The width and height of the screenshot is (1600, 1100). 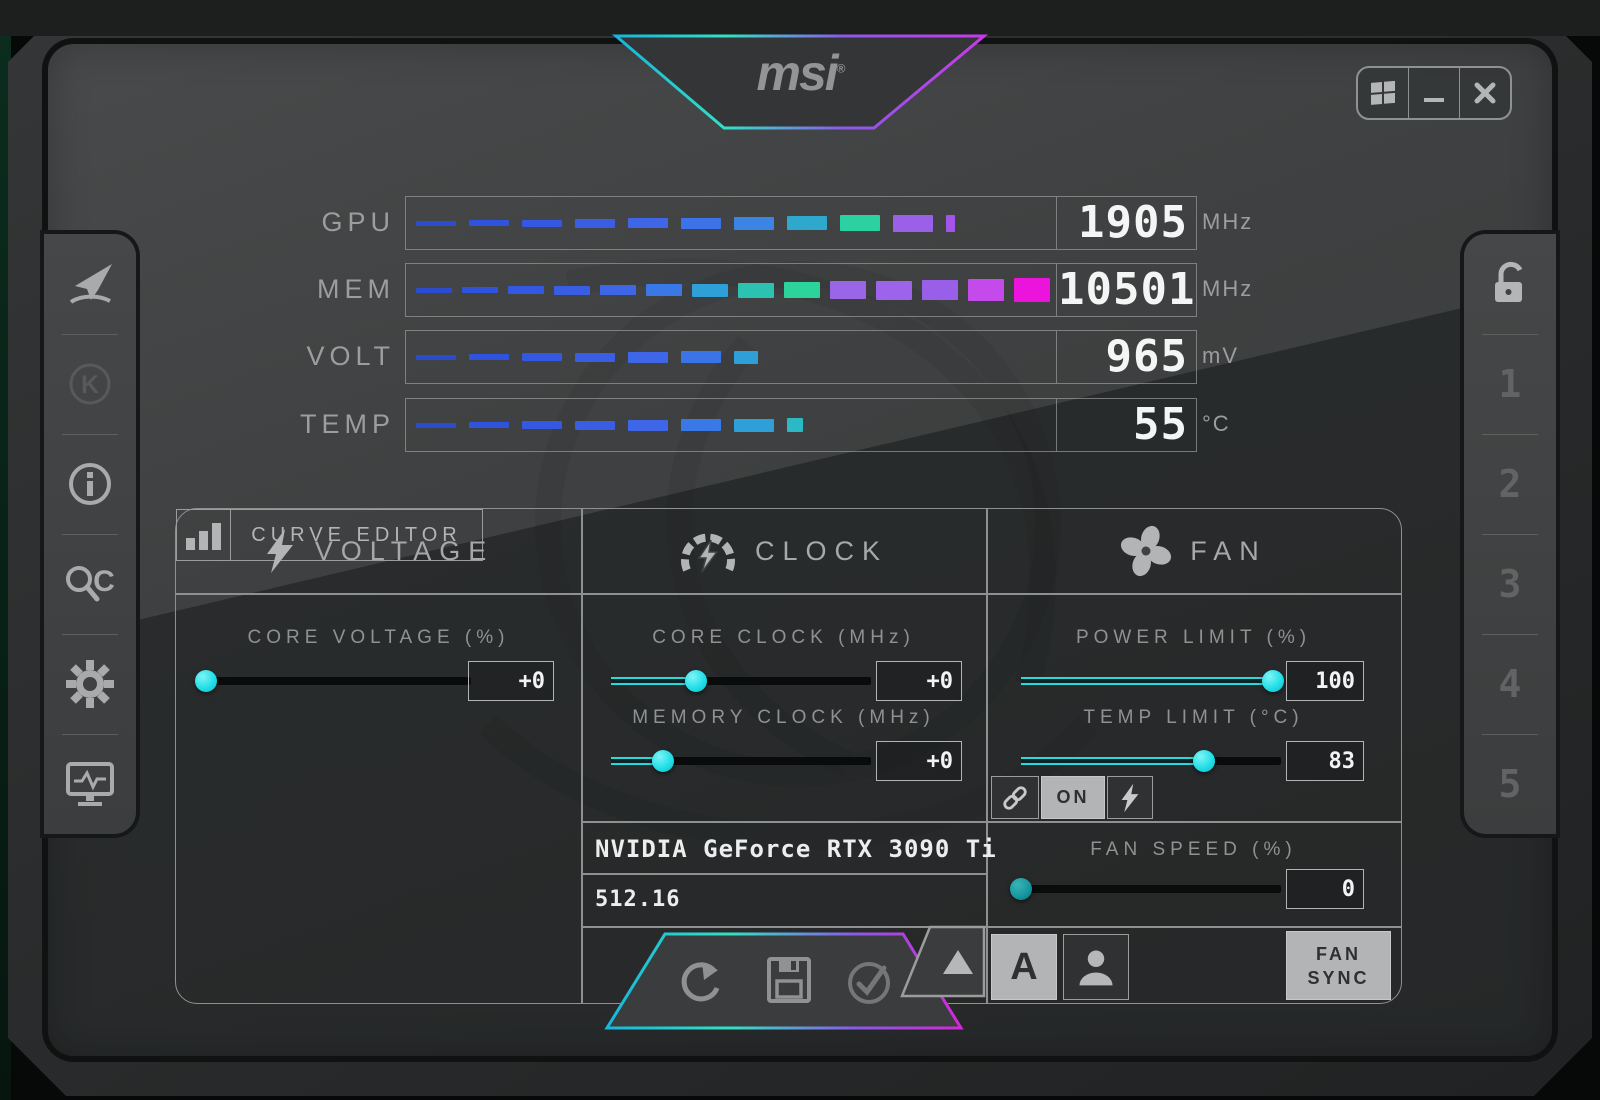 I want to click on save-button, so click(x=789, y=980).